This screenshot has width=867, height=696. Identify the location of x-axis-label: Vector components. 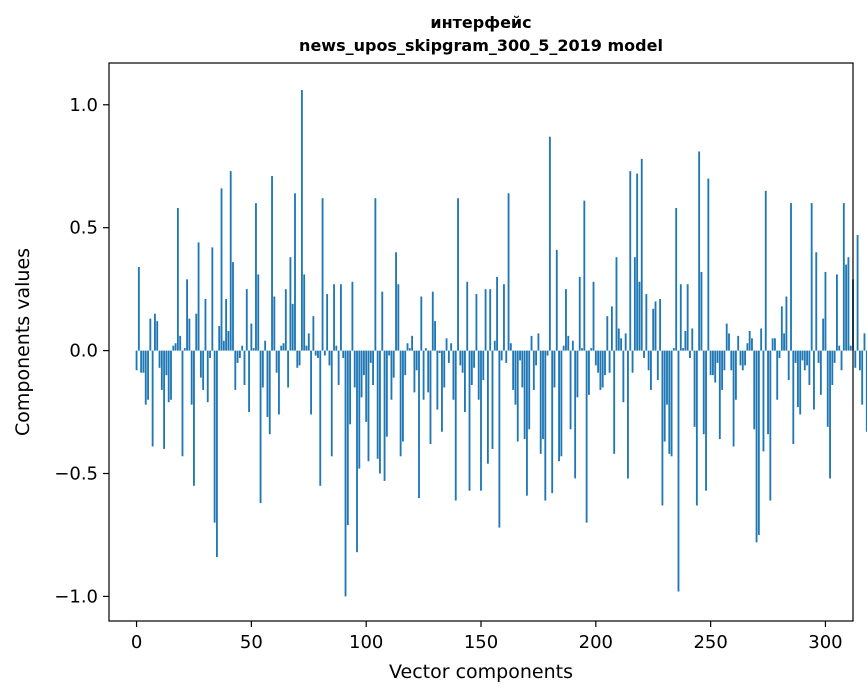
(481, 672).